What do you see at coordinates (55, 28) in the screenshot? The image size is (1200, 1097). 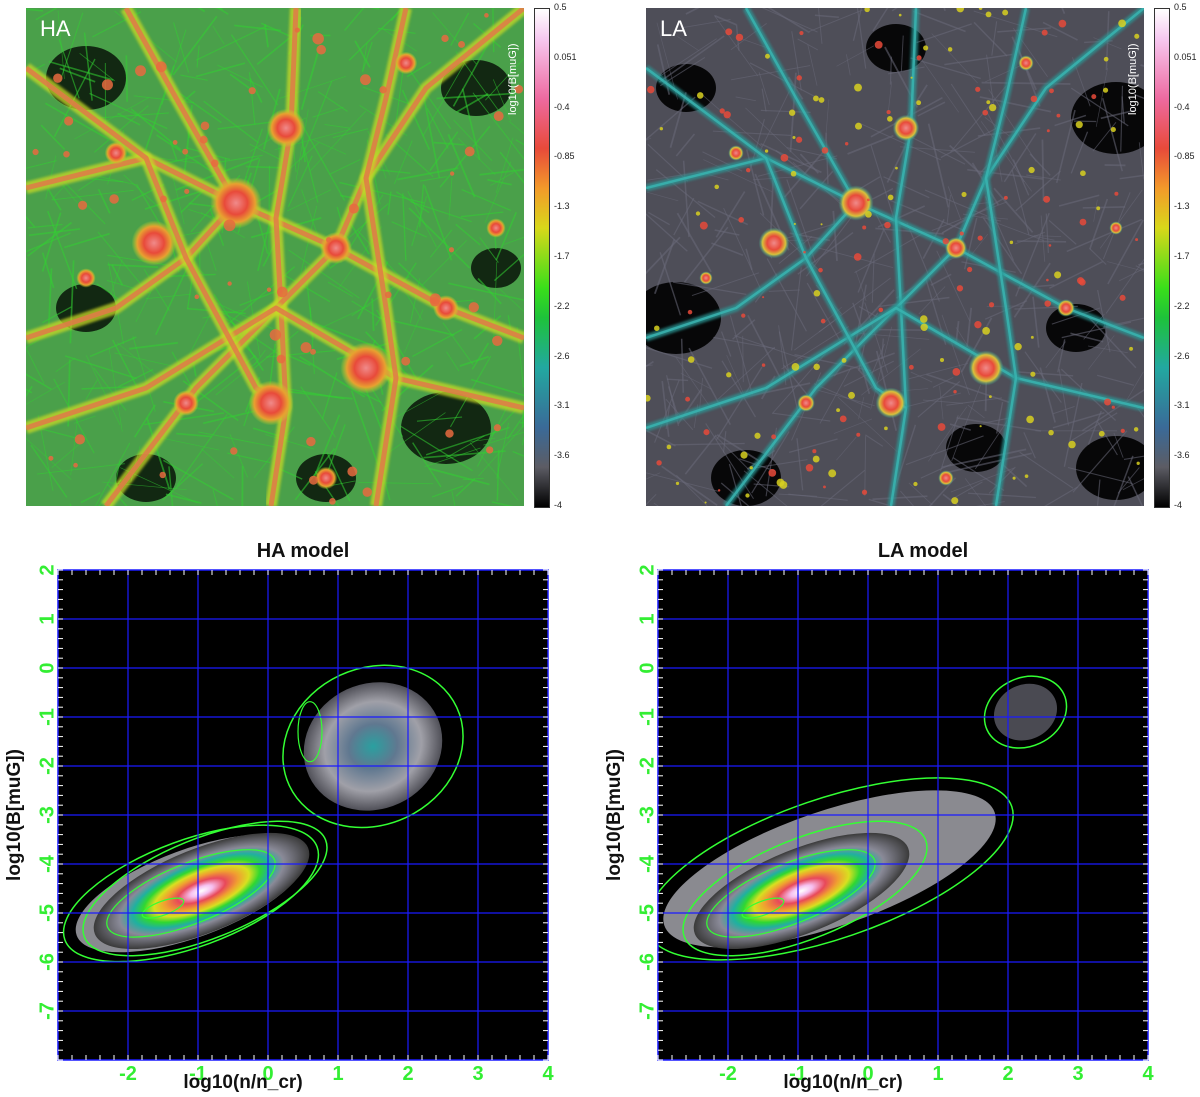 I see `ha-map-label: HA` at bounding box center [55, 28].